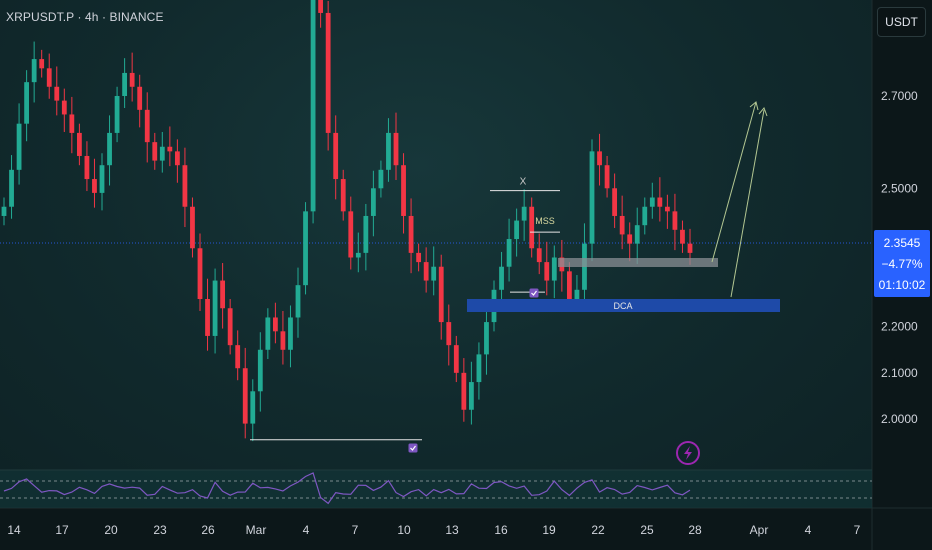 Image resolution: width=932 pixels, height=550 pixels. I want to click on rsi-pane, so click(436, 489).